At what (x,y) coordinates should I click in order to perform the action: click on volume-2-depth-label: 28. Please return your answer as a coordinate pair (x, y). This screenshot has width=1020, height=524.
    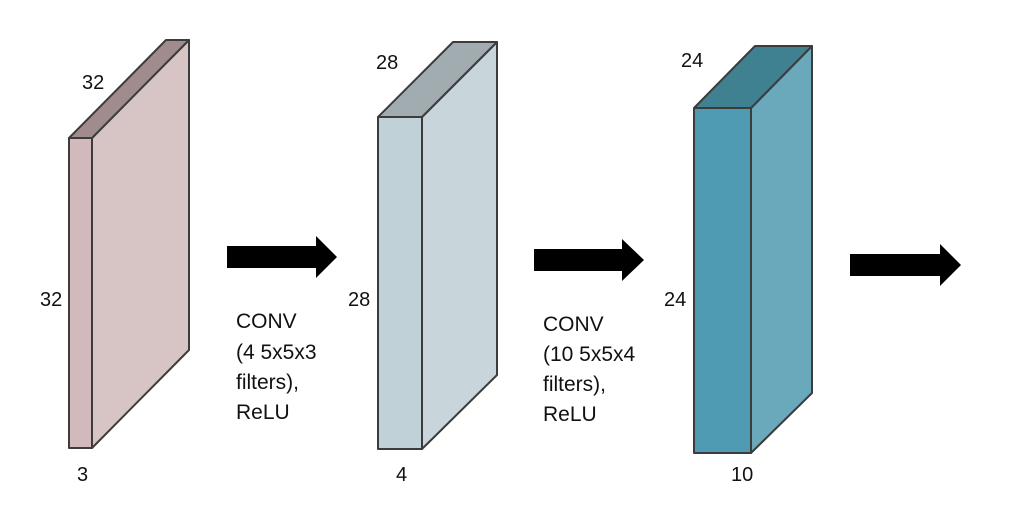
    Looking at the image, I should click on (387, 63).